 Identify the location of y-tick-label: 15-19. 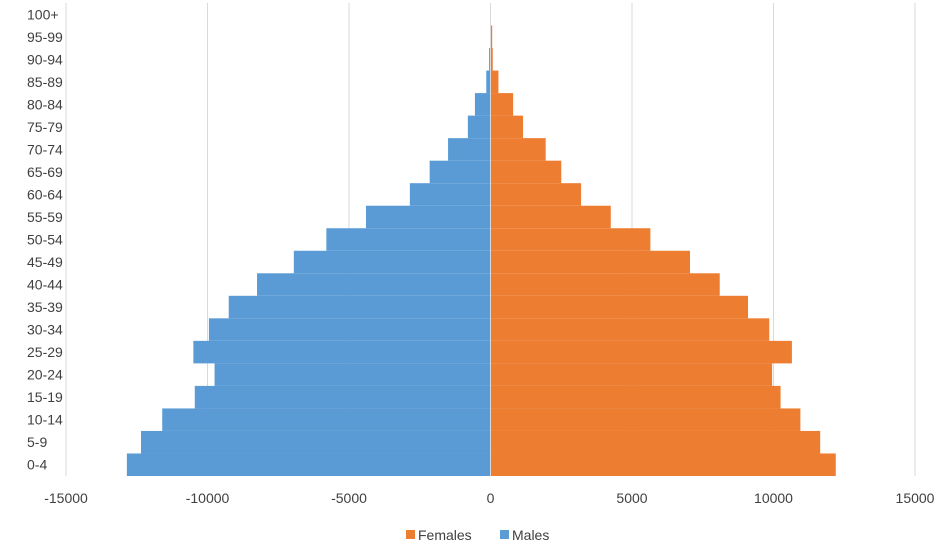
(45, 397).